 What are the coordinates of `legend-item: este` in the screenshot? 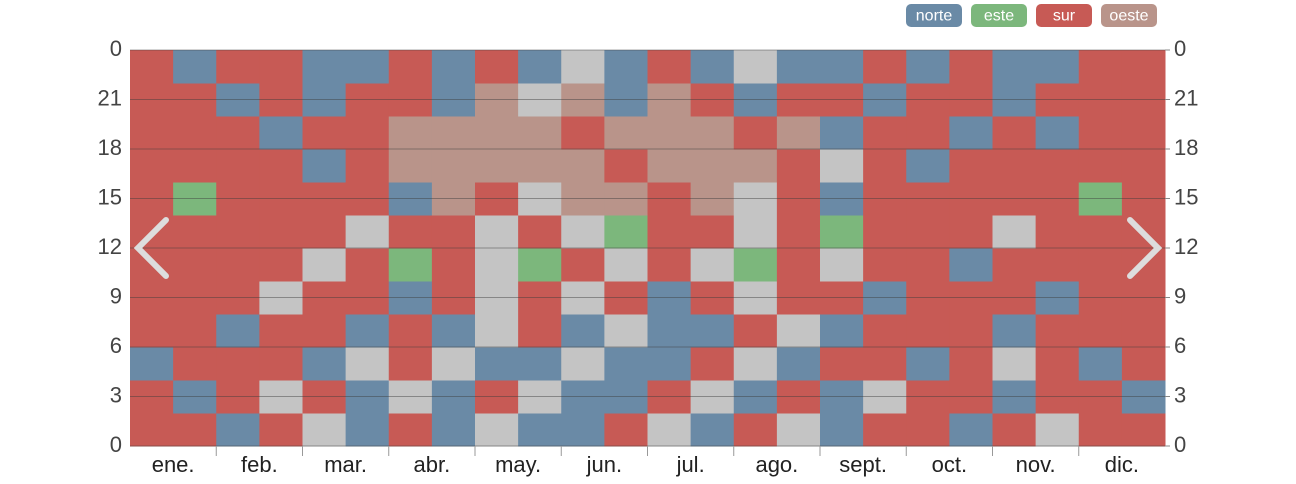 It's located at (999, 15).